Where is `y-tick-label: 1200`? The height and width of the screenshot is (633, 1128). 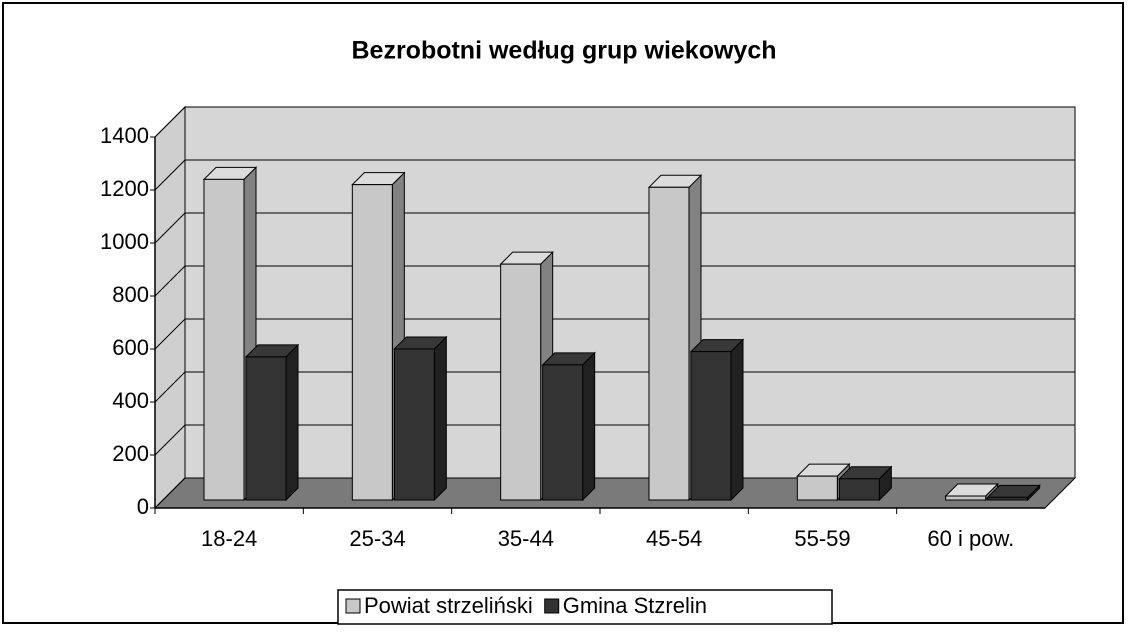 y-tick-label: 1200 is located at coordinates (124, 188).